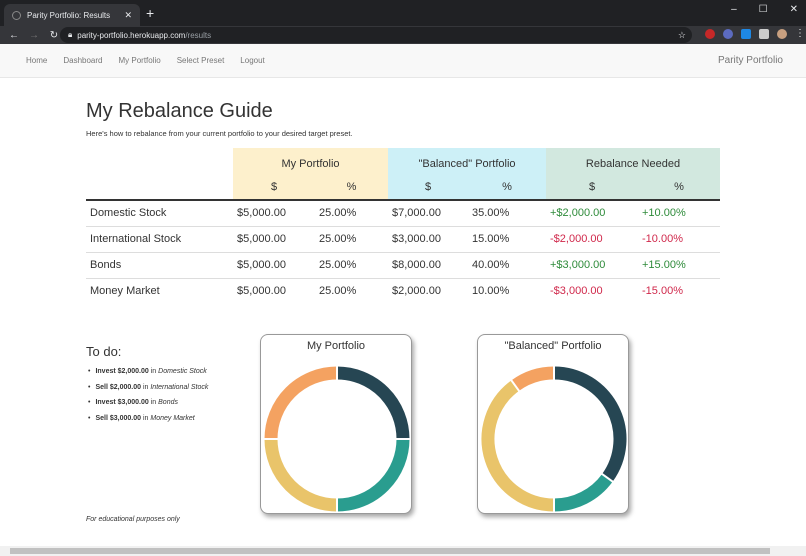 The width and height of the screenshot is (806, 556). I want to click on todo-asset: Bonds, so click(168, 402).